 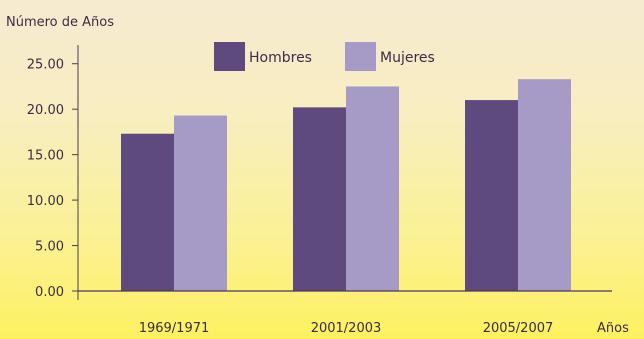 What do you see at coordinates (52, 179) in the screenshot?
I see `y-ticks: 0.00 5.00 10.00 15.00 20.00 25.00` at bounding box center [52, 179].